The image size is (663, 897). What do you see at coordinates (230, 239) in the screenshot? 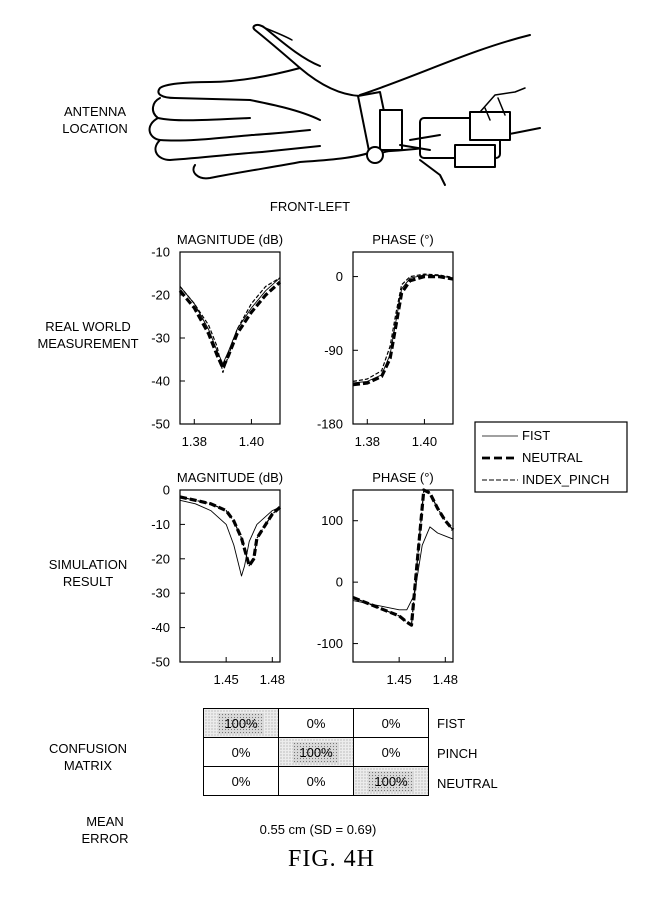
I see `chart-title-real-magnitude: MAGNITUDE (dB)` at bounding box center [230, 239].